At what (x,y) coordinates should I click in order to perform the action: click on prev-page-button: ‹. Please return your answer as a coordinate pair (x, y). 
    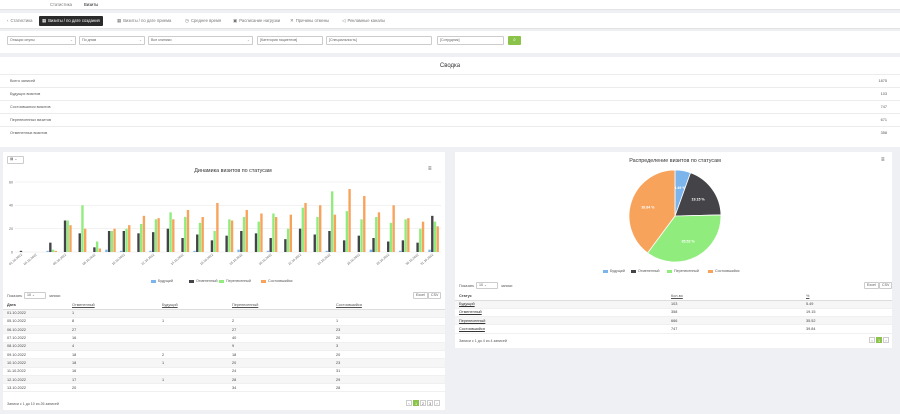
    Looking at the image, I should click on (409, 403).